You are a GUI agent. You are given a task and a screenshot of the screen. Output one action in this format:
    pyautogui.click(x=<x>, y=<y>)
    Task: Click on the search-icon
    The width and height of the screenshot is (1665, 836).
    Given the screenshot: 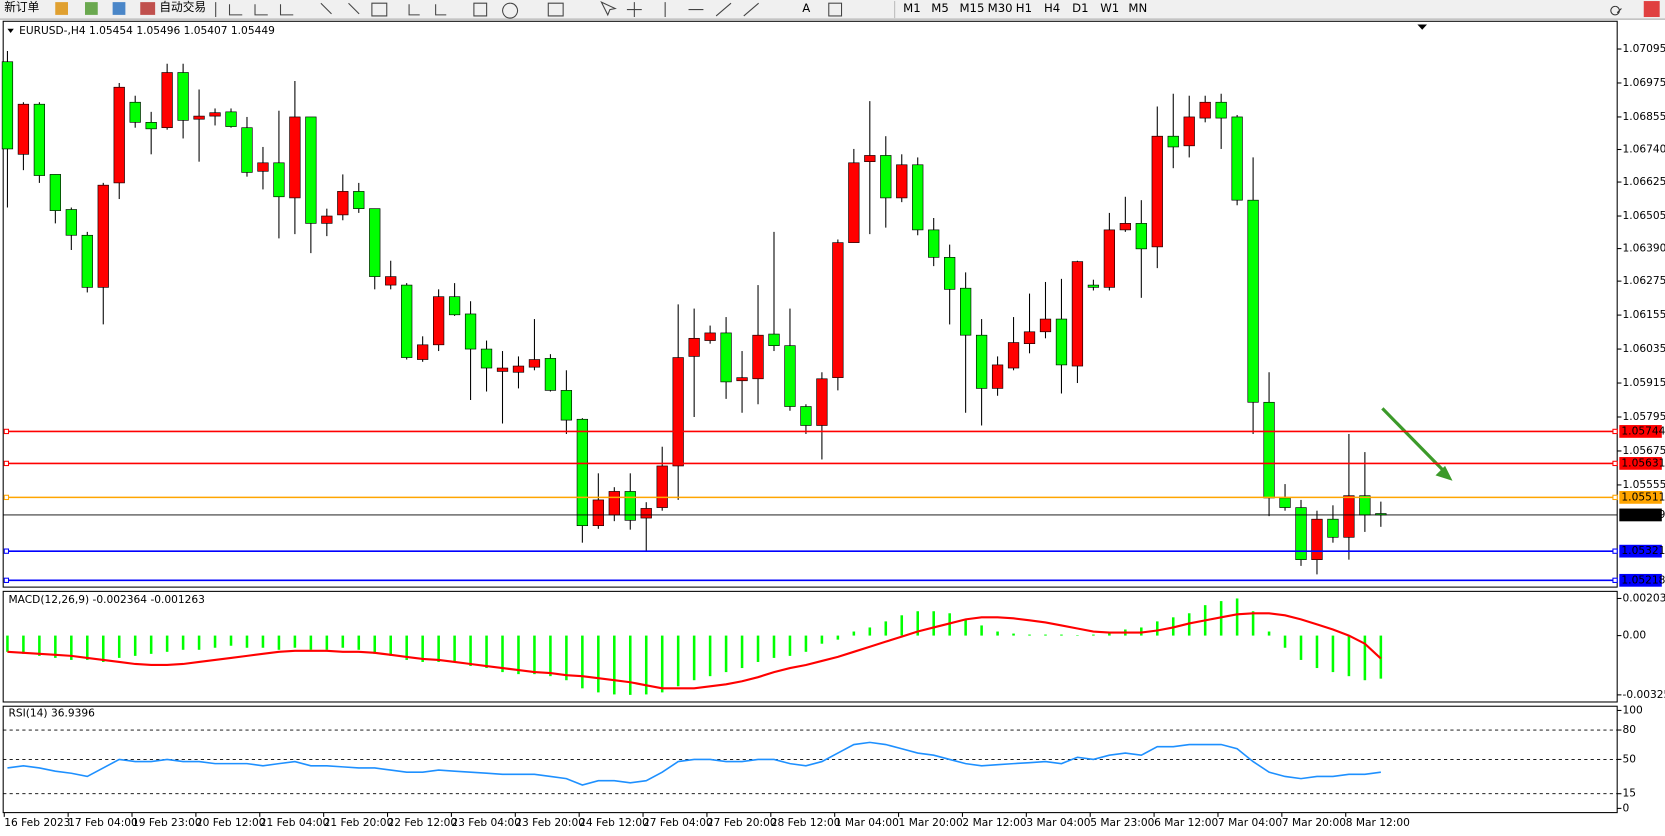 What is the action you would take?
    pyautogui.click(x=1616, y=10)
    